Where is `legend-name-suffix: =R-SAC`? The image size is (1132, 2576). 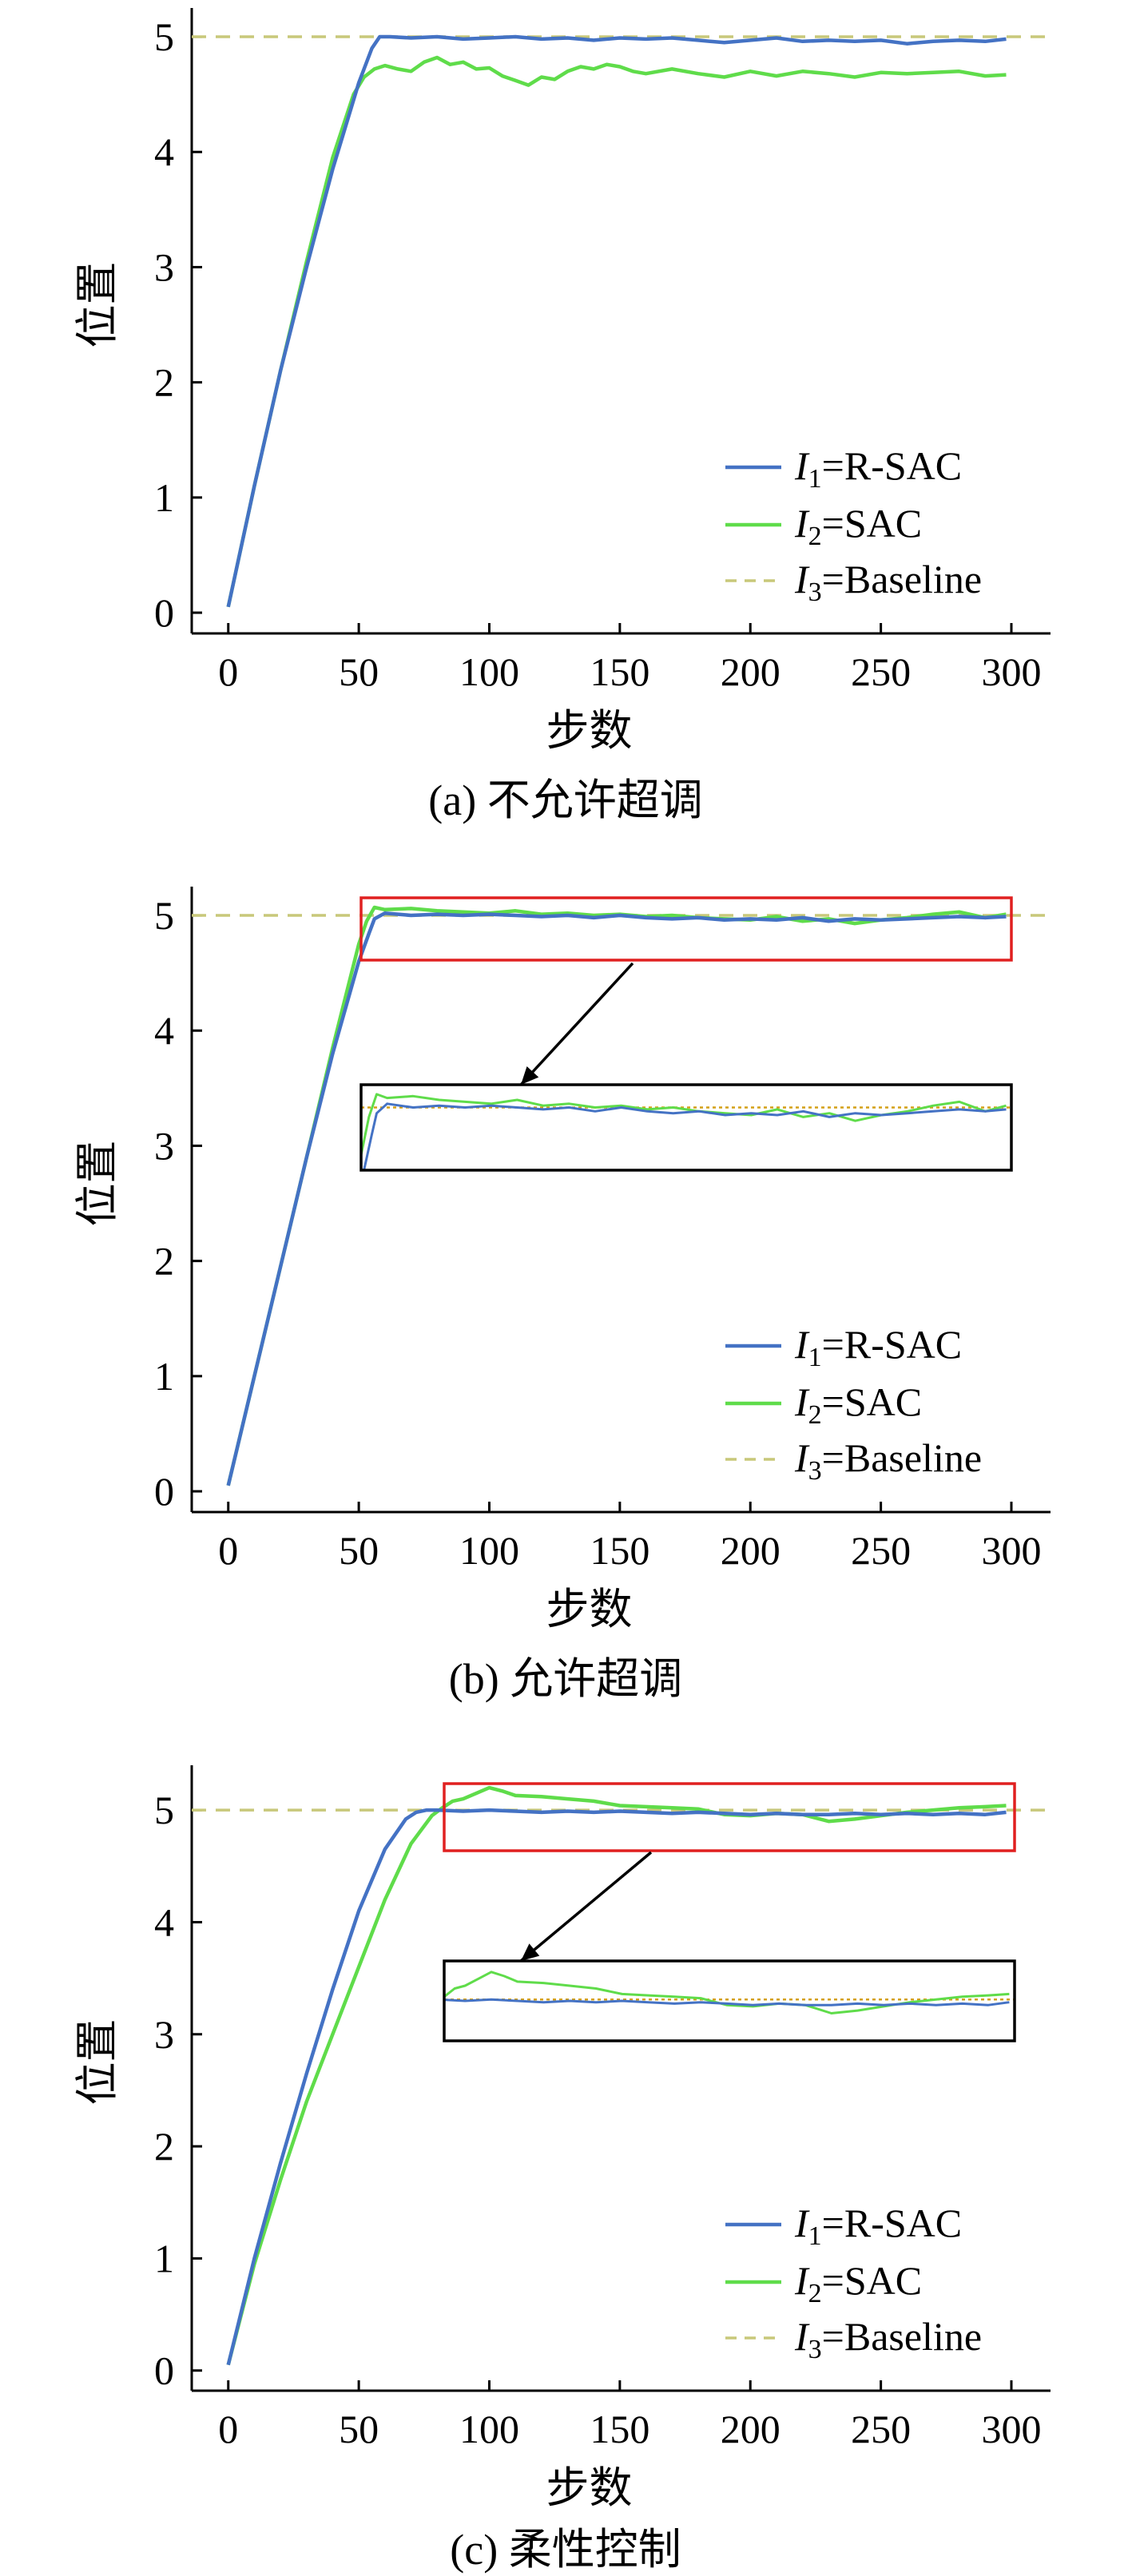
legend-name-suffix: =R-SAC is located at coordinates (892, 1344).